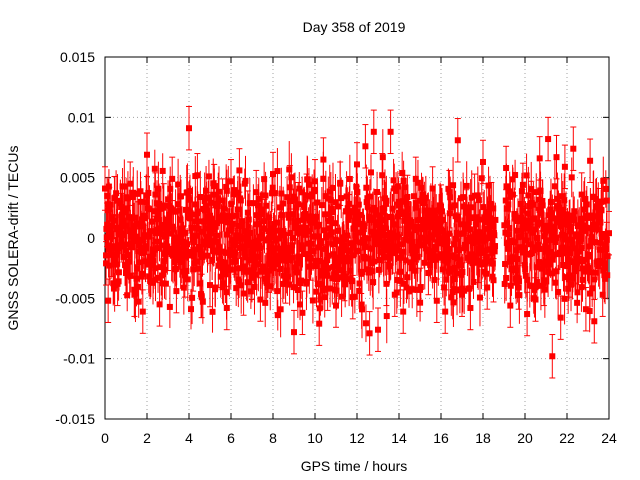 The width and height of the screenshot is (640, 480). What do you see at coordinates (315, 438) in the screenshot?
I see `x-tick-label: 10` at bounding box center [315, 438].